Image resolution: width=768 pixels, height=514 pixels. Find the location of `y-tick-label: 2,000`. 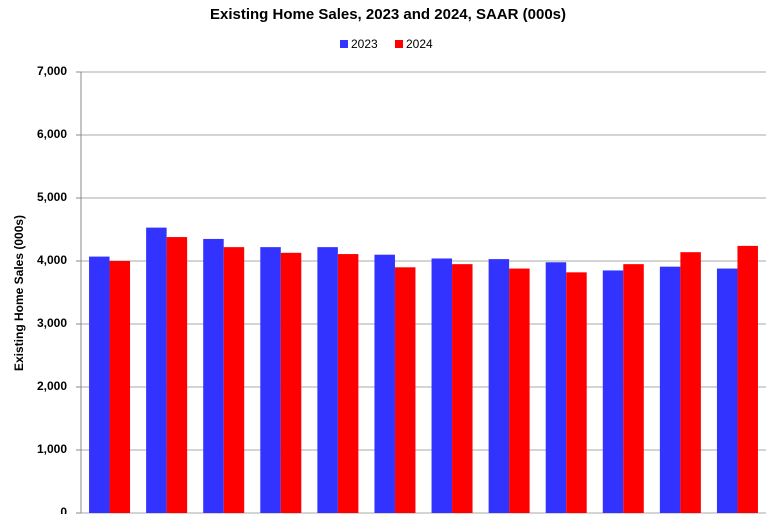

y-tick-label: 2,000 is located at coordinates (52, 386).